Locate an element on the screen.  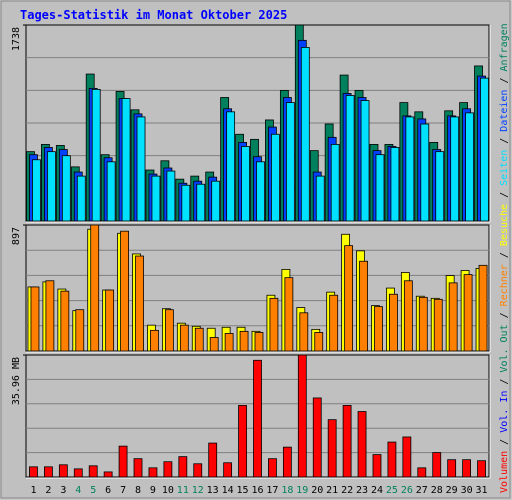
y-tick-label: 897 is located at coordinates (16, 236).